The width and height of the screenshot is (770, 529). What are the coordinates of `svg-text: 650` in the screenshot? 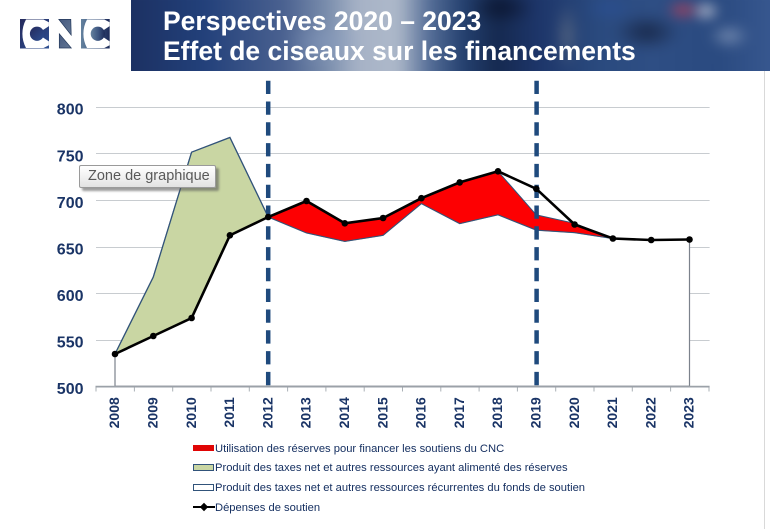 It's located at (70, 249).